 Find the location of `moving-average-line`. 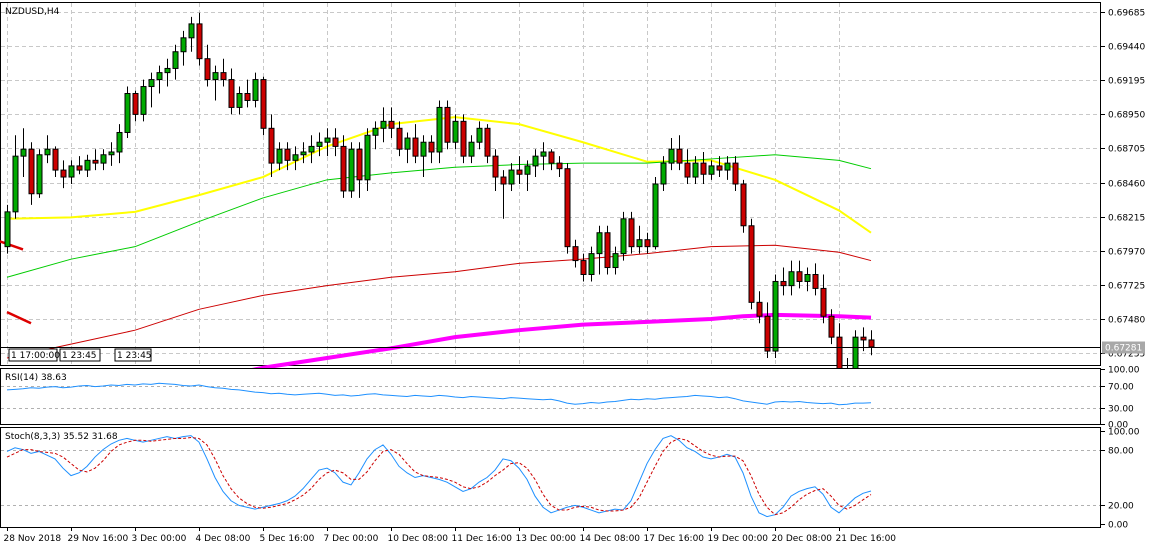

moving-average-line is located at coordinates (511, 353).